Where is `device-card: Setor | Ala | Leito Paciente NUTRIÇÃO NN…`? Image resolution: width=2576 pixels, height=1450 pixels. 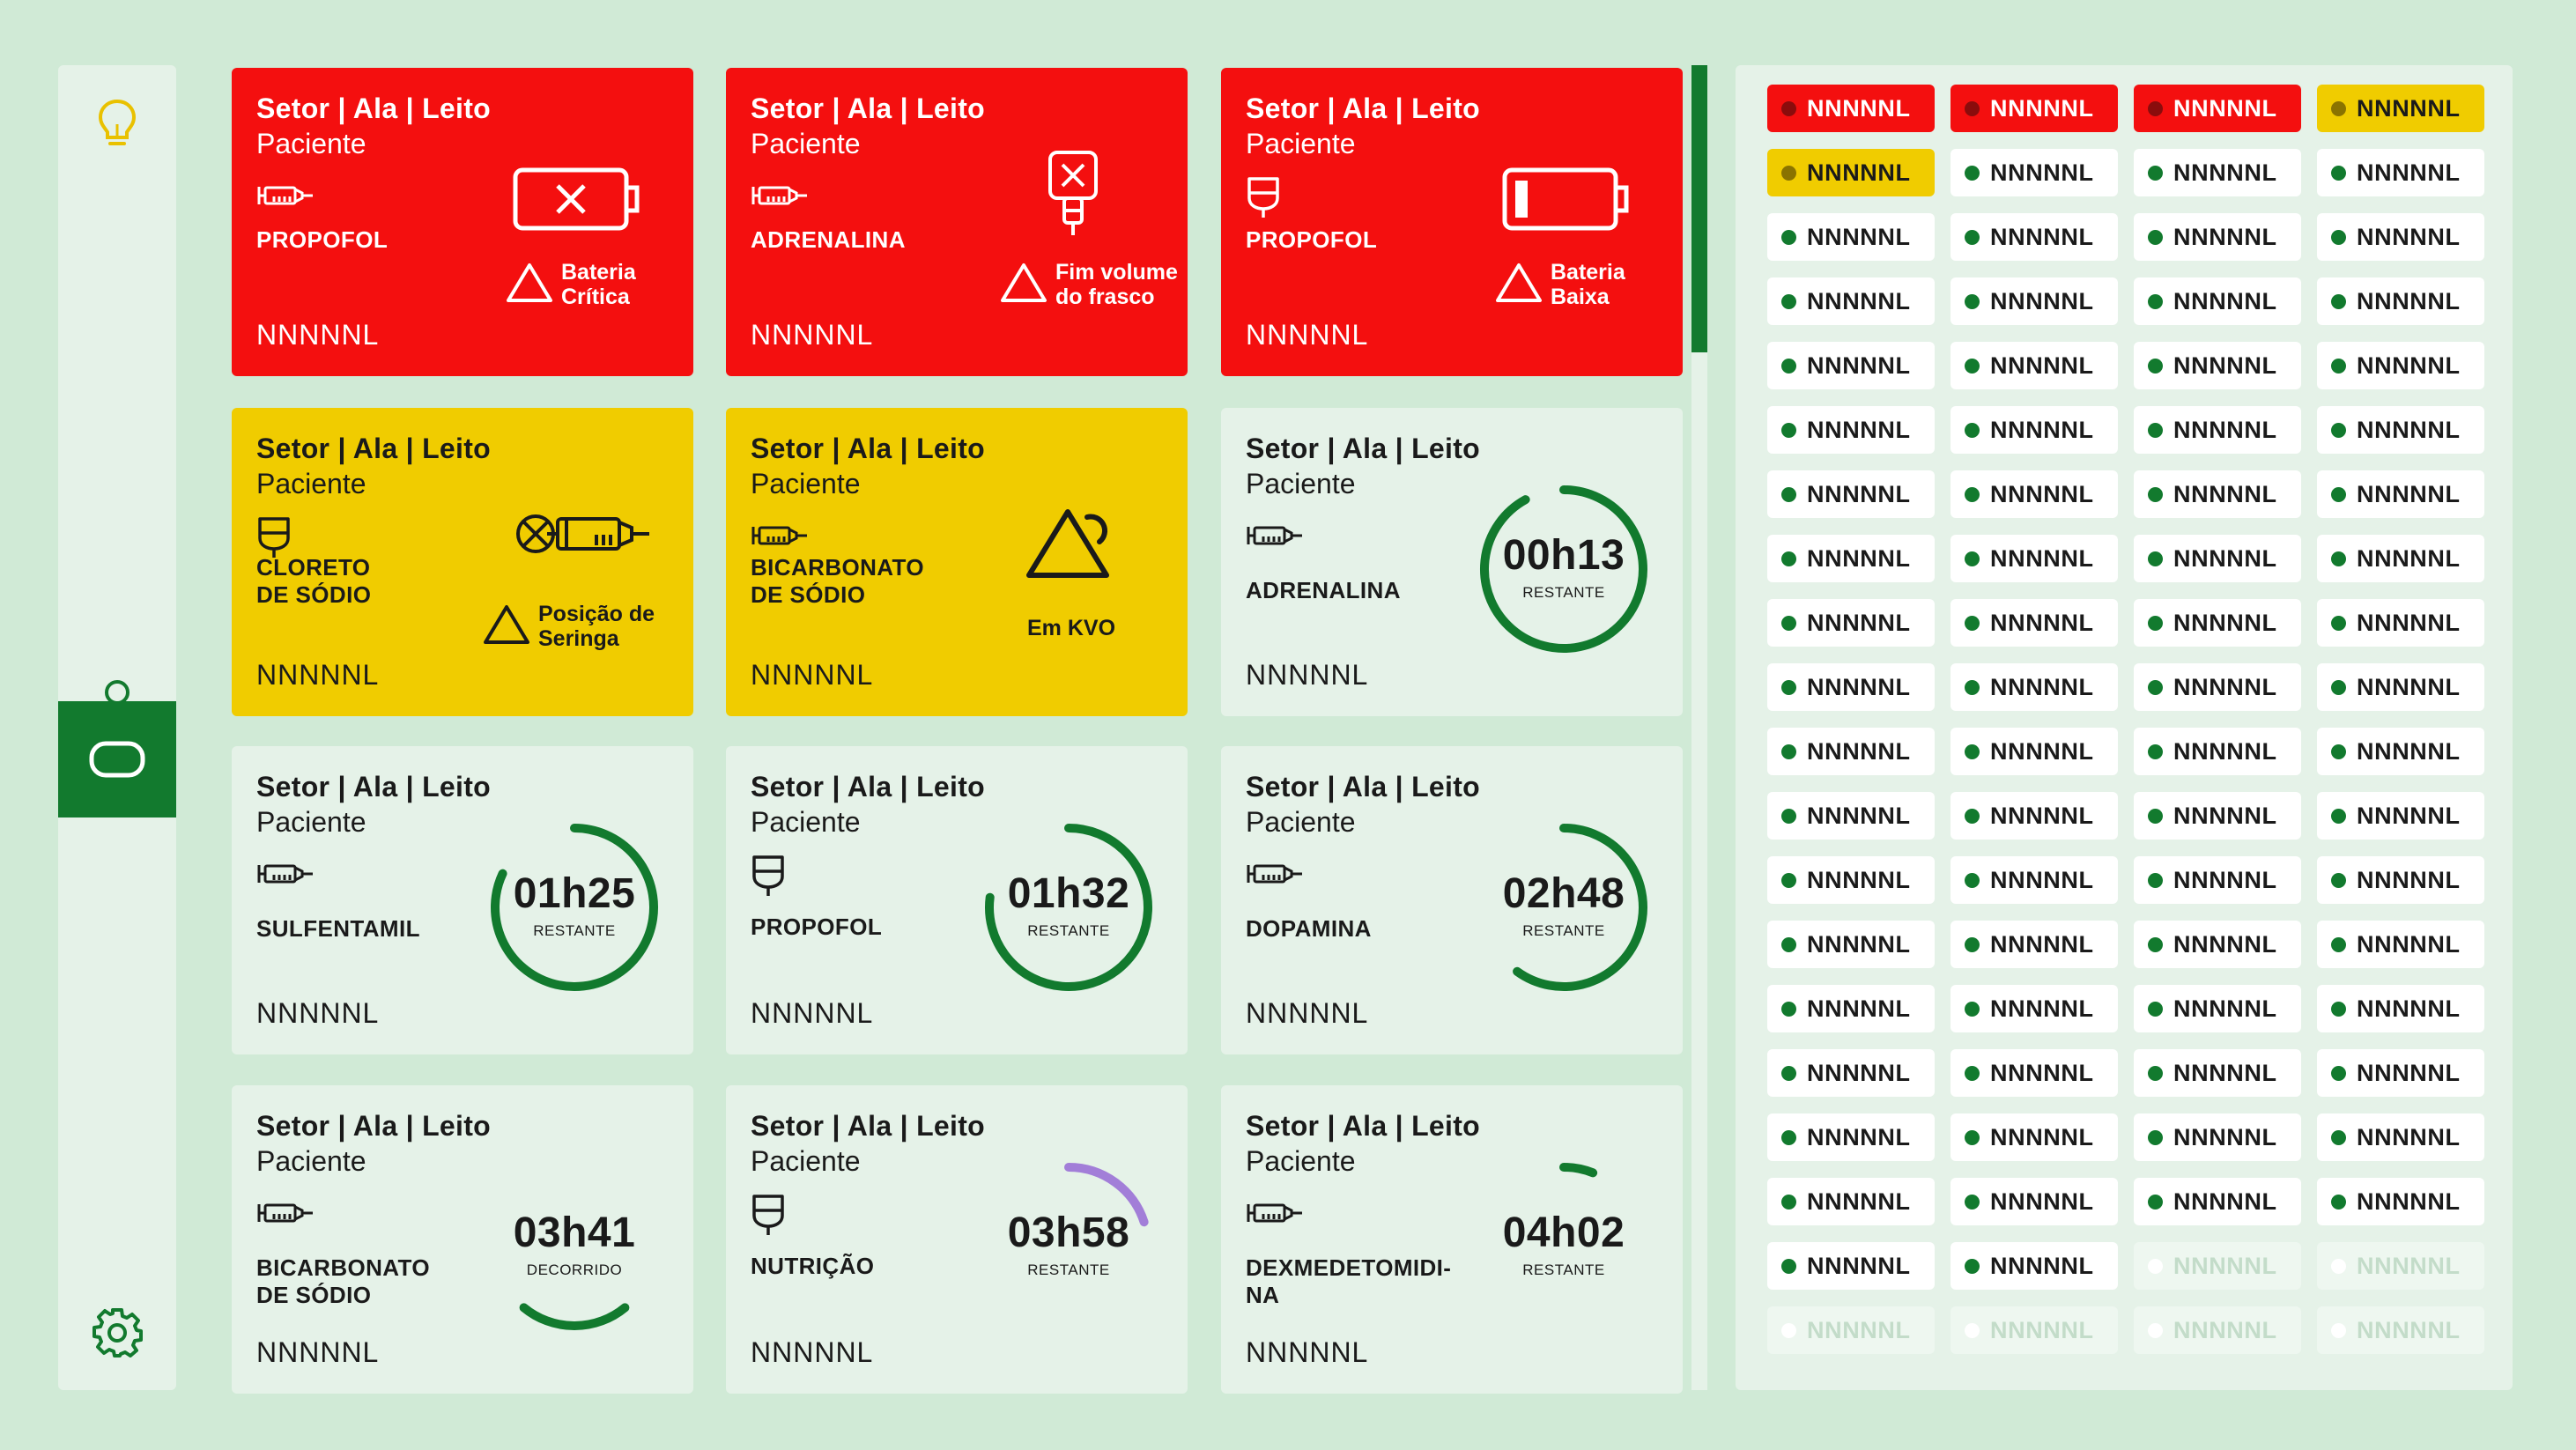
device-card: Setor | Ala | Leito Paciente NUTRIÇÃO NN… is located at coordinates (957, 1239).